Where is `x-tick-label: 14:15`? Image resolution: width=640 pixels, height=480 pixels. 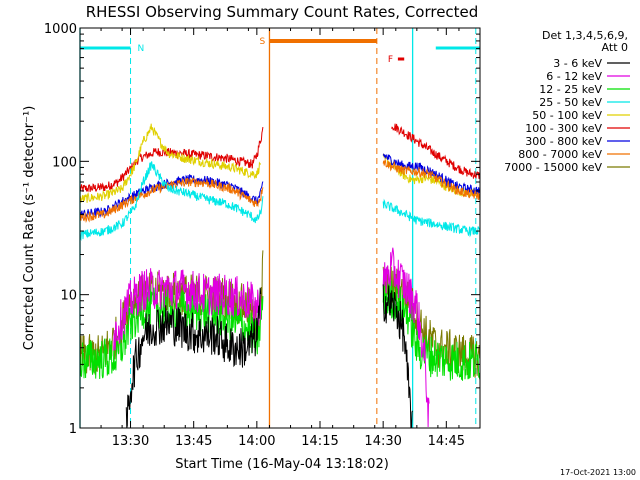
x-tick-label: 14:15 is located at coordinates (319, 441).